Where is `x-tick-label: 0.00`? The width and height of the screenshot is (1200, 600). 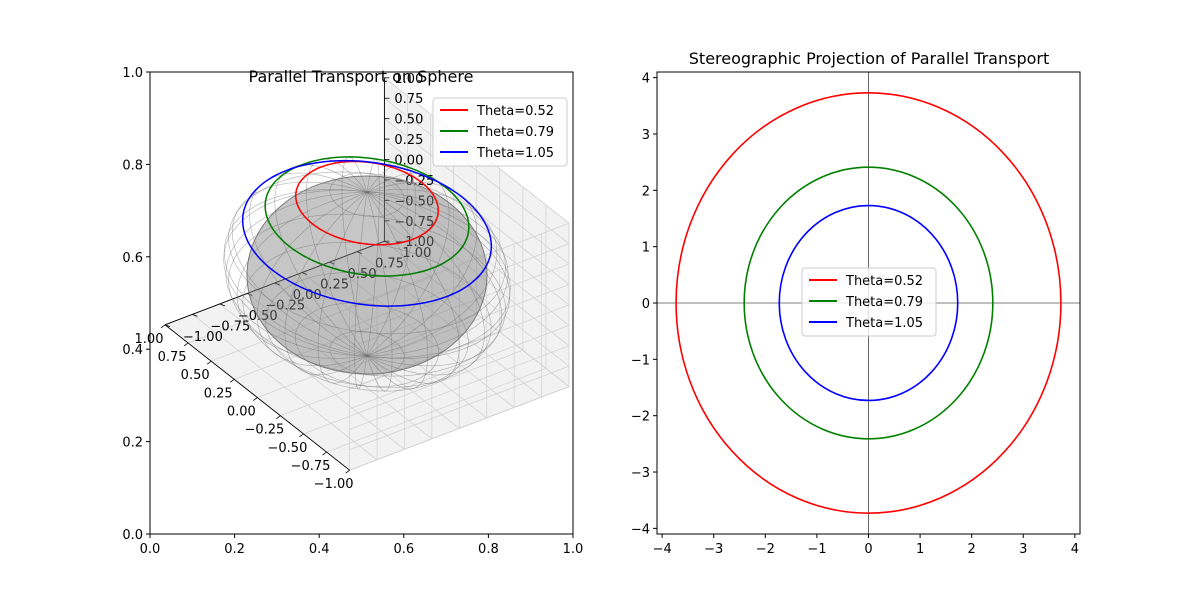
x-tick-label: 0.00 is located at coordinates (241, 412).